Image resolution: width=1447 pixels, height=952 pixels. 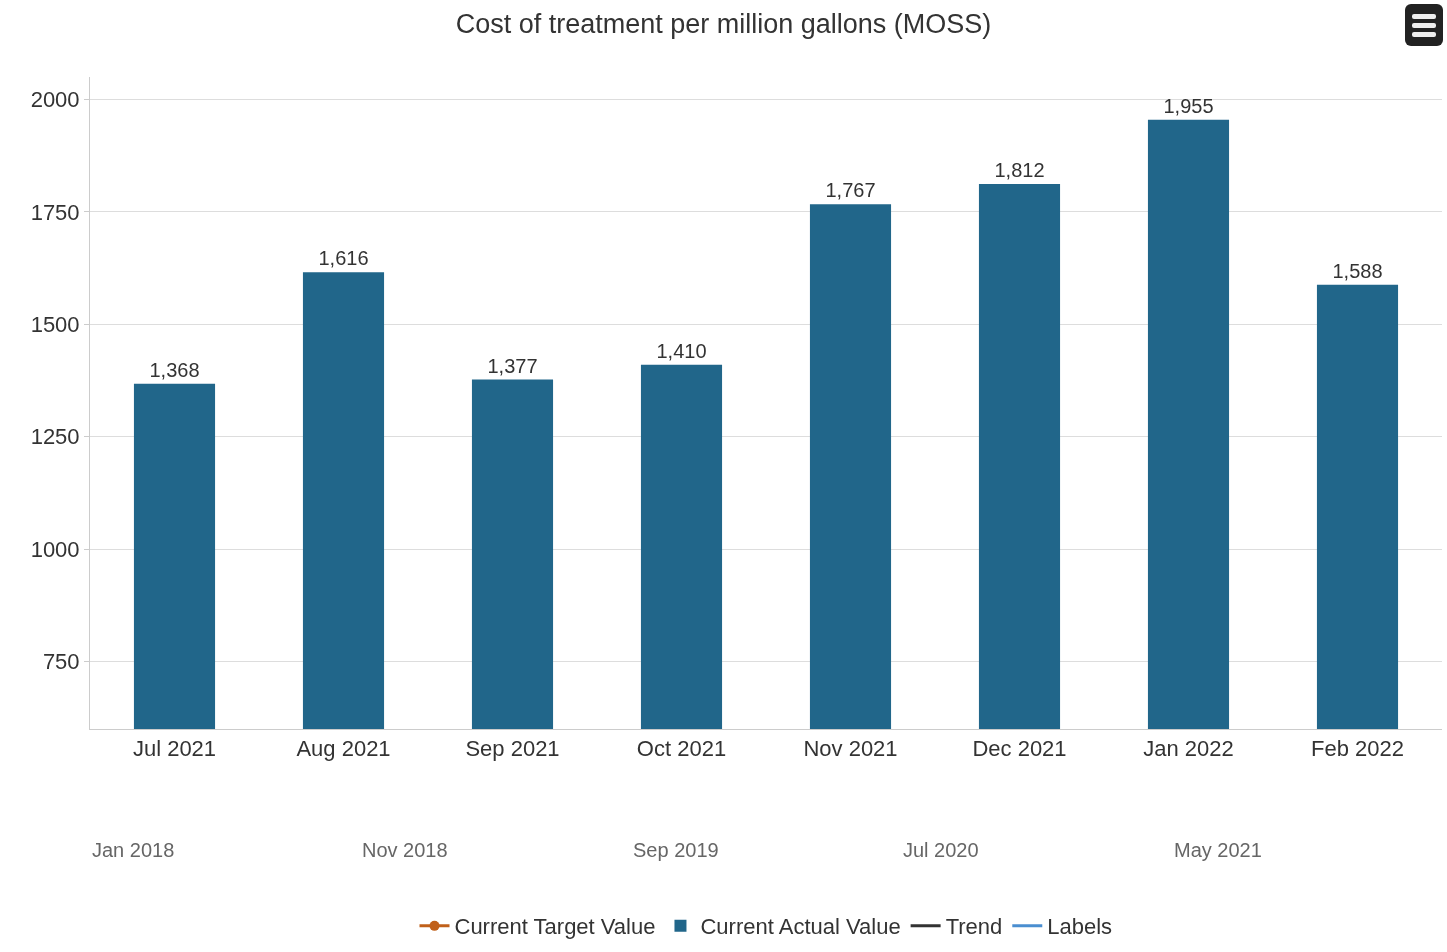 What do you see at coordinates (1188, 749) in the screenshot?
I see `x-tick-label: Jan 2022` at bounding box center [1188, 749].